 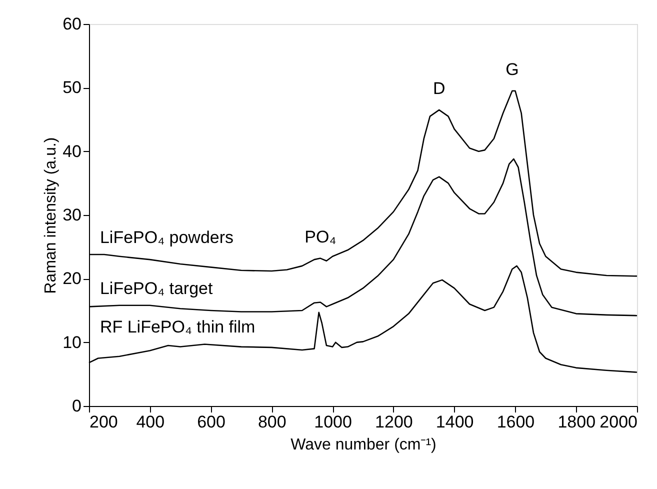 I want to click on series-label: LiFePO₄ powders, so click(x=167, y=237).